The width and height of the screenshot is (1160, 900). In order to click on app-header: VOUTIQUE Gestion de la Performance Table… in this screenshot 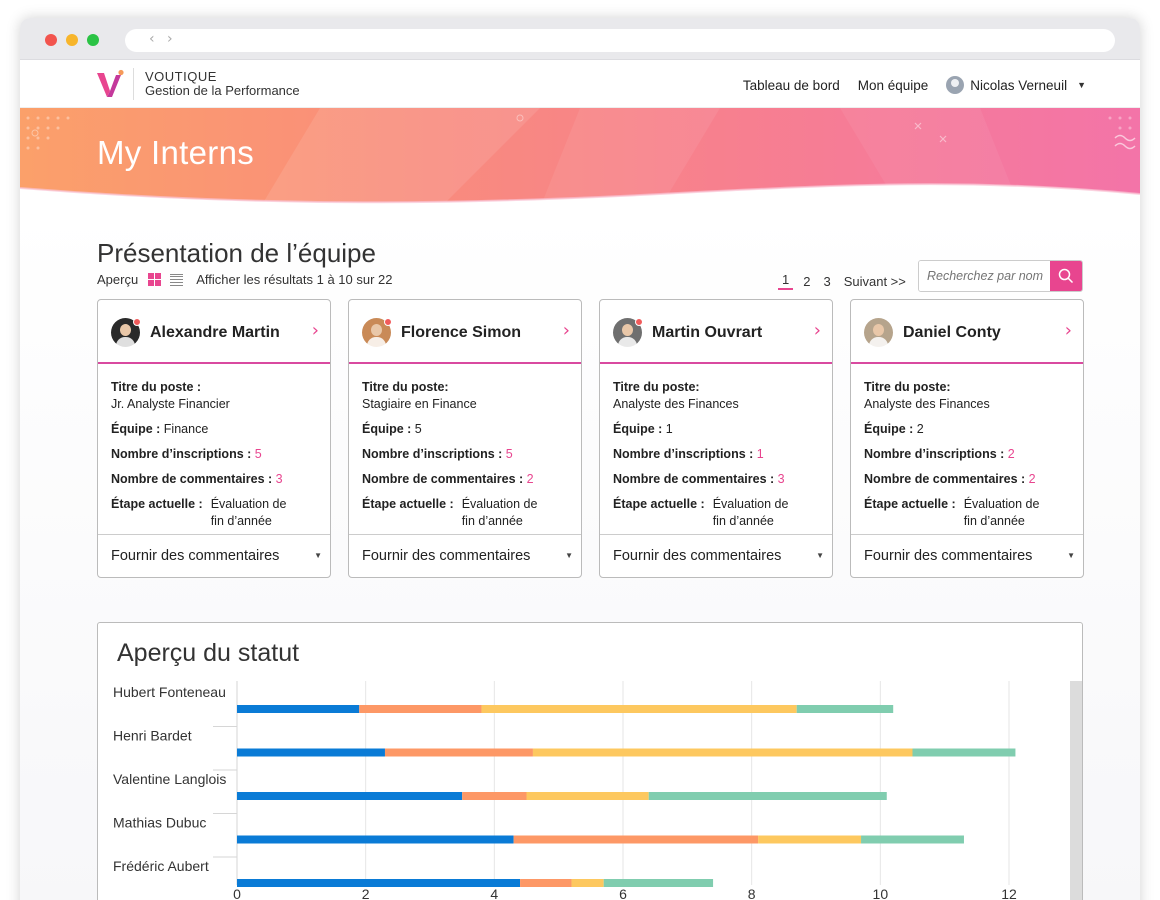, I will do `click(580, 84)`.